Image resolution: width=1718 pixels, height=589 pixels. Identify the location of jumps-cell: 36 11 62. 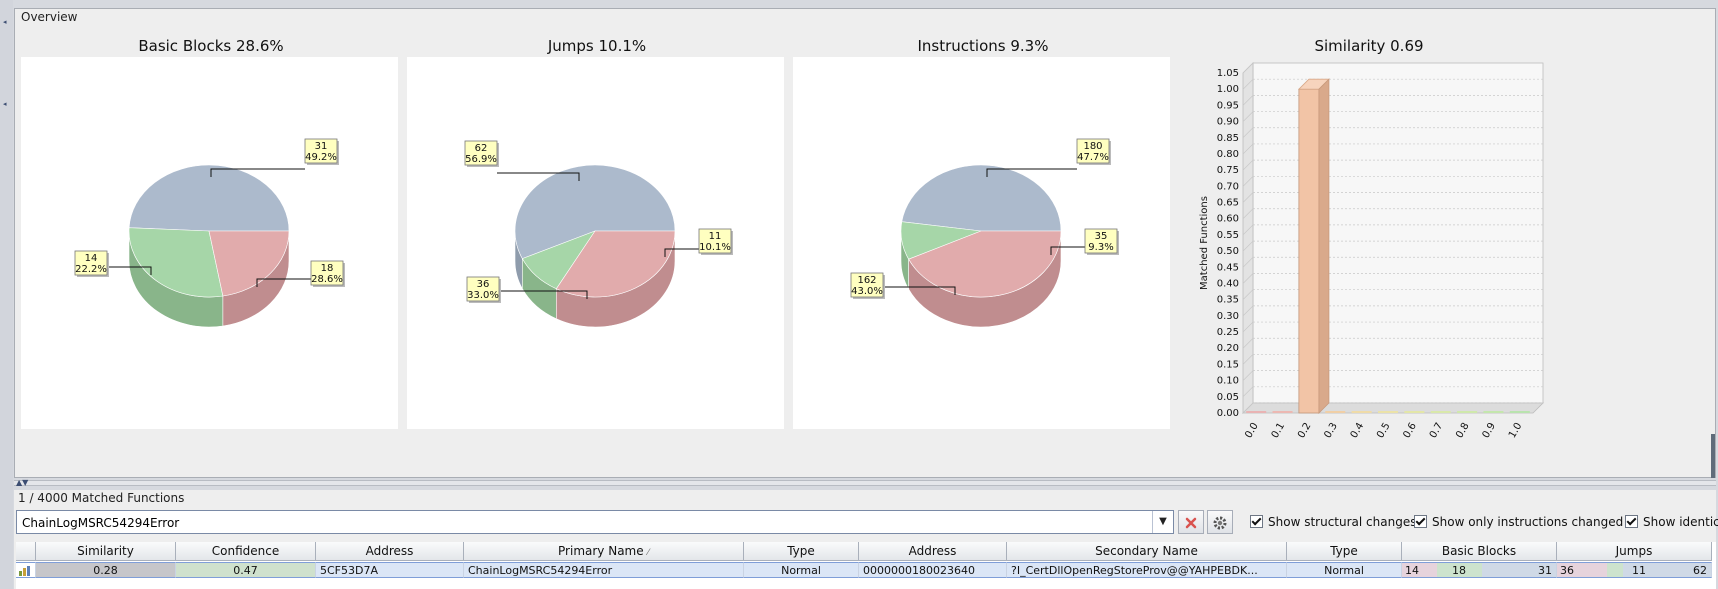
(1634, 570).